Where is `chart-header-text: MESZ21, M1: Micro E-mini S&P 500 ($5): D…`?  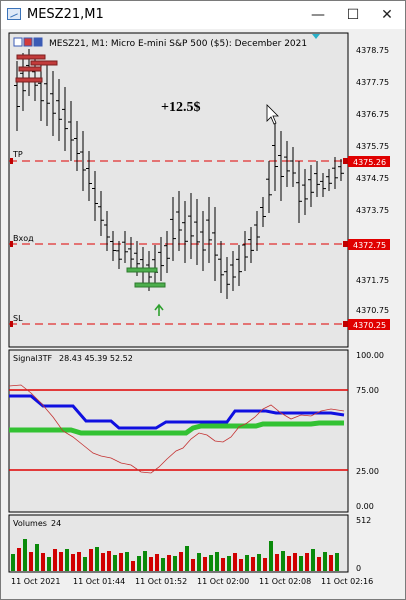 chart-header-text: MESZ21, M1: Micro E-mini S&P 500 ($5): D… is located at coordinates (178, 44).